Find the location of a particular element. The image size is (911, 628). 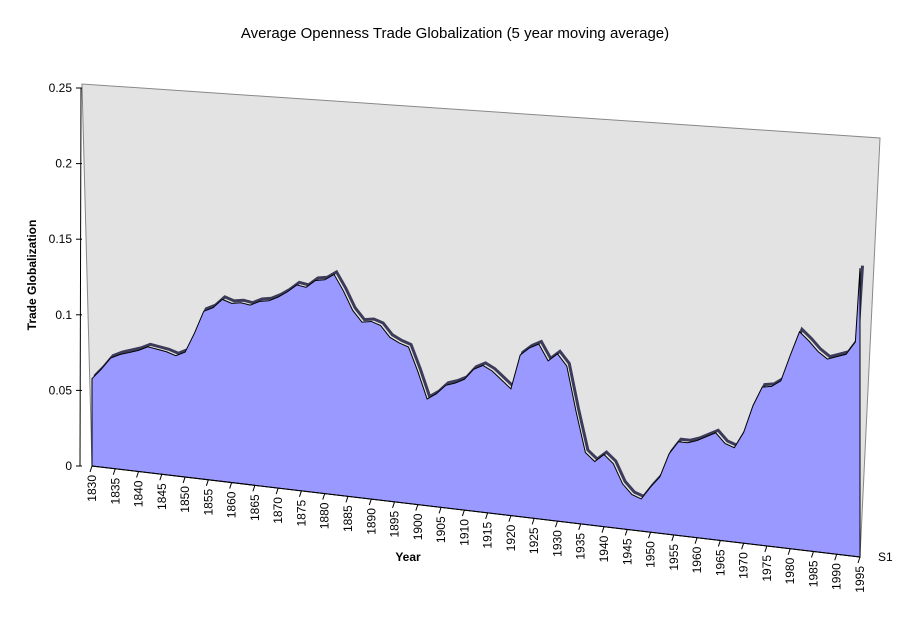

x-tick-label: 1830 is located at coordinates (92, 488).